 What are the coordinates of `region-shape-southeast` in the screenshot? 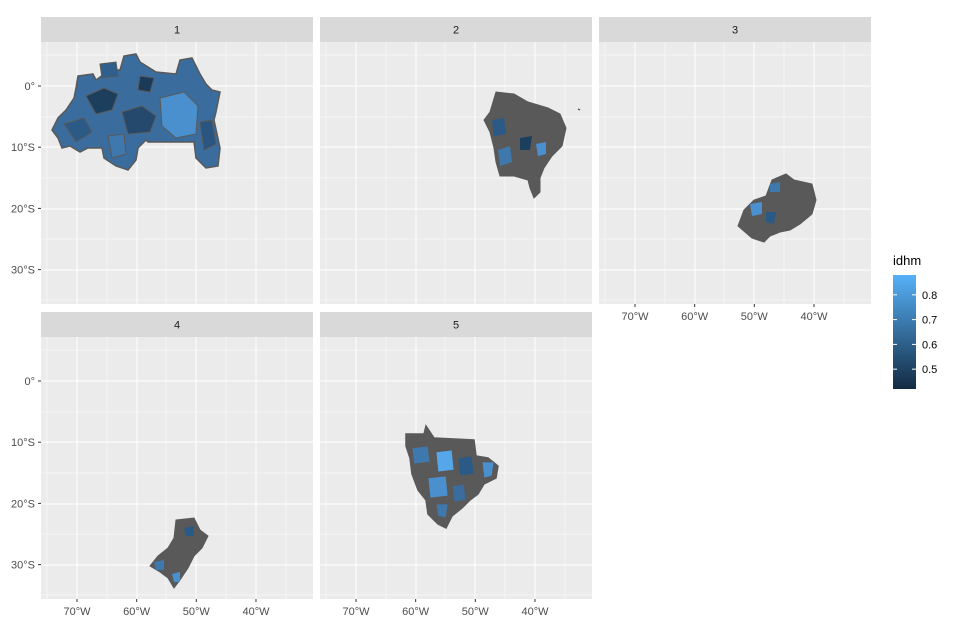 It's located at (777, 208).